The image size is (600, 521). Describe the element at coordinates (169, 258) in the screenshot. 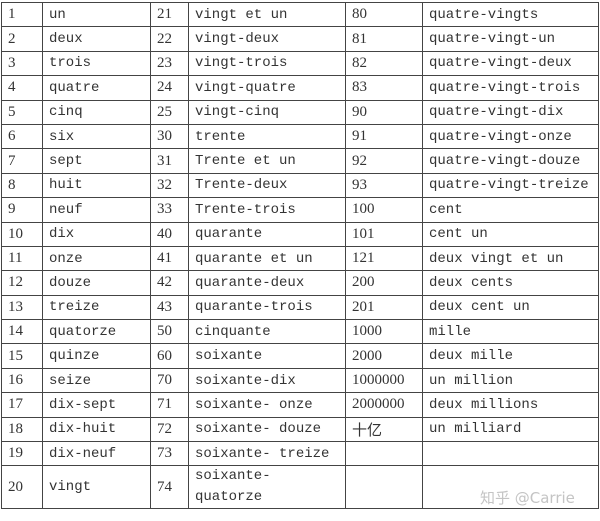

I see `number-cell: 41` at that location.